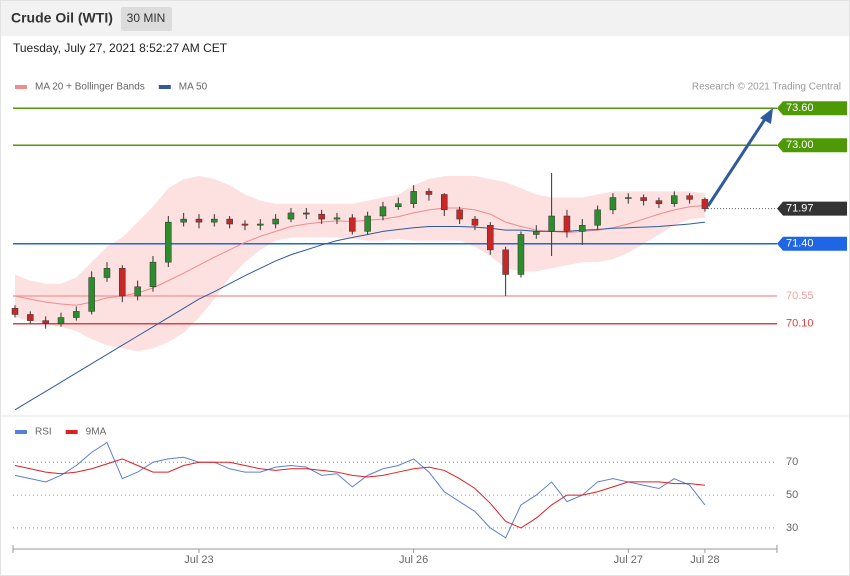 Image resolution: width=850 pixels, height=576 pixels. I want to click on forecast-arrow-head, so click(766, 116).